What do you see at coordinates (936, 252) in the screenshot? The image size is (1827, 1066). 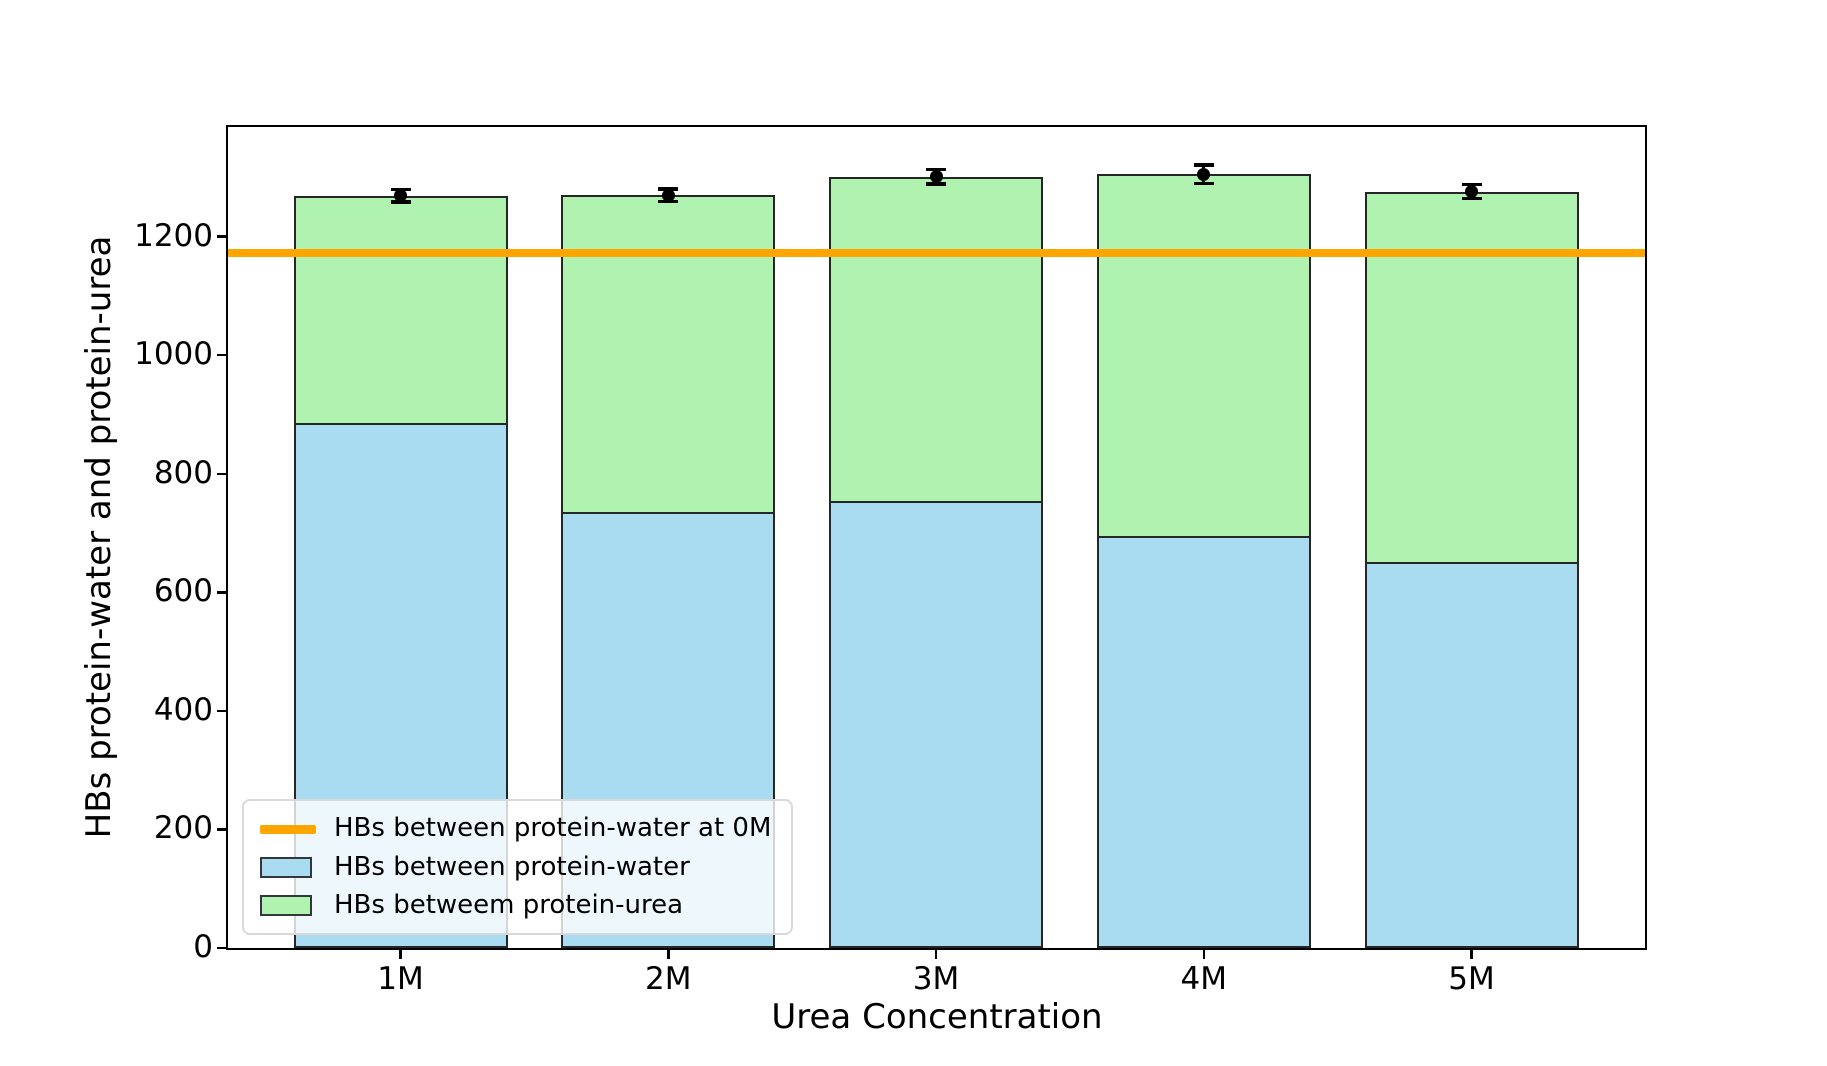 I see `reference-line` at bounding box center [936, 252].